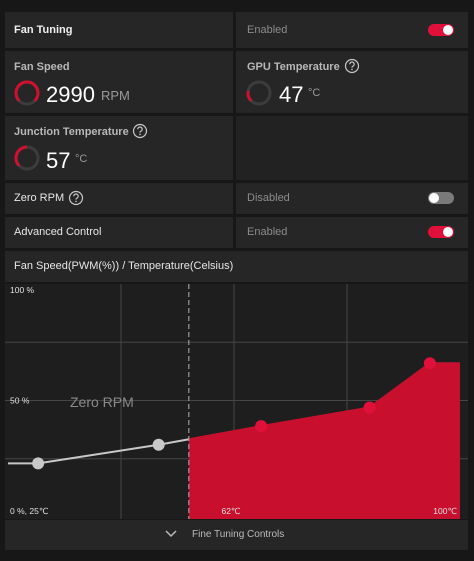 Image resolution: width=474 pixels, height=561 pixels. I want to click on footer: Fine Tuning Controls, so click(236, 535).